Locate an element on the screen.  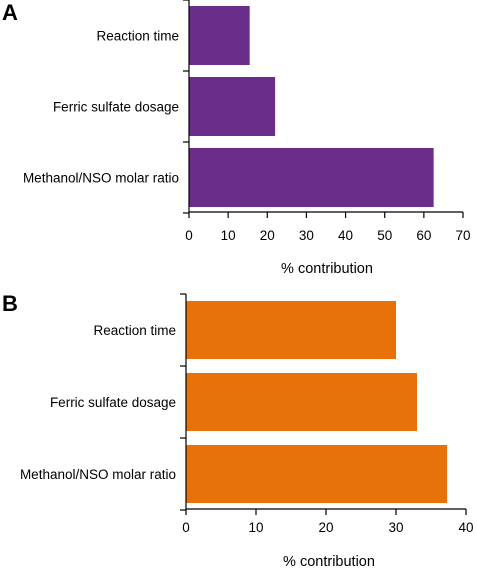
x-tick-label-a-4: 40 is located at coordinates (345, 235).